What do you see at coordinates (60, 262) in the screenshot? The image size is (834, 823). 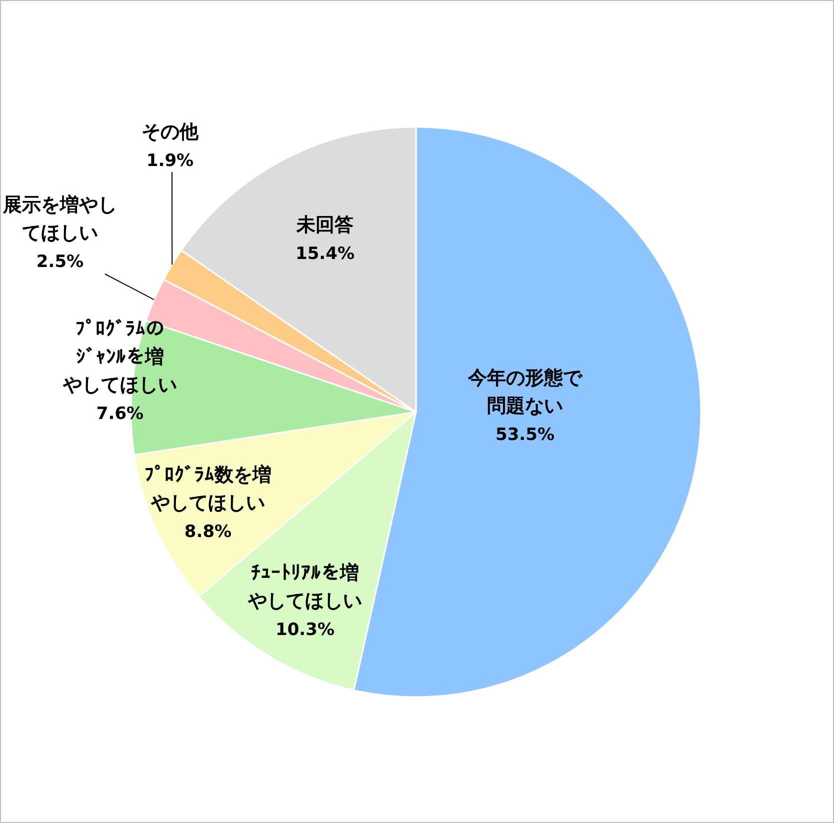 I see `data-label: 2.5%` at bounding box center [60, 262].